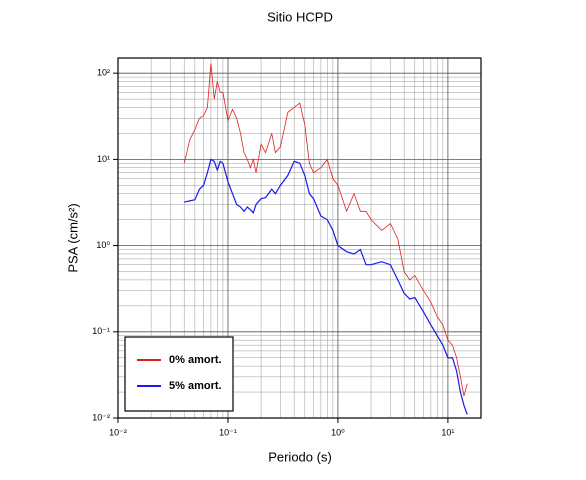 The image size is (586, 480). Describe the element at coordinates (103, 73) in the screenshot. I see `y-tick-label: 10²` at that location.